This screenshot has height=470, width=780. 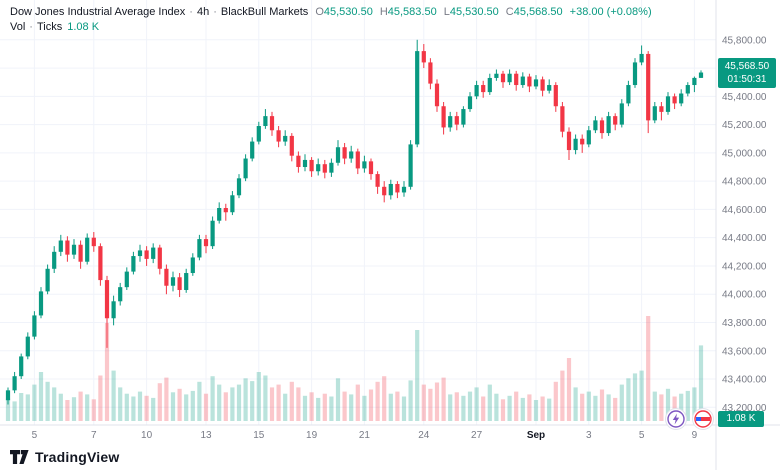 What do you see at coordinates (365, 435) in the screenshot?
I see `svg-text: 21` at bounding box center [365, 435].